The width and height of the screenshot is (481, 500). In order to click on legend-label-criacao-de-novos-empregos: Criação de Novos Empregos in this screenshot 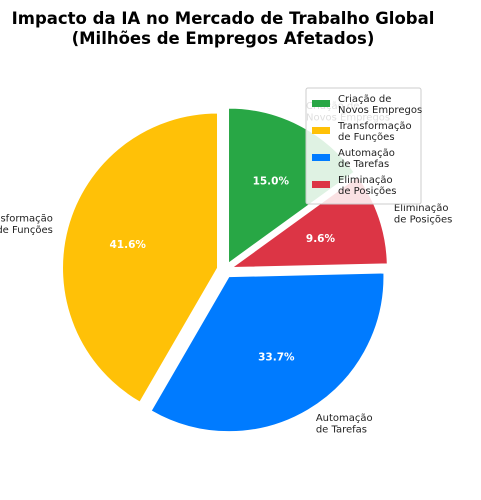, I will do `click(380, 105)`.